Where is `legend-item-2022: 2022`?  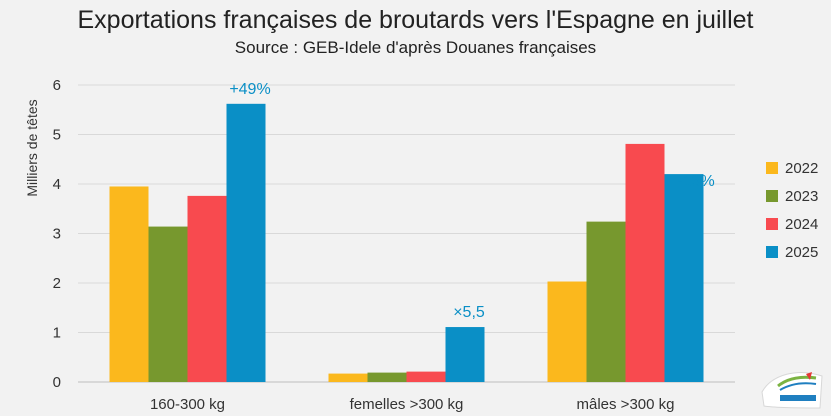
legend-item-2022: 2022 is located at coordinates (792, 168).